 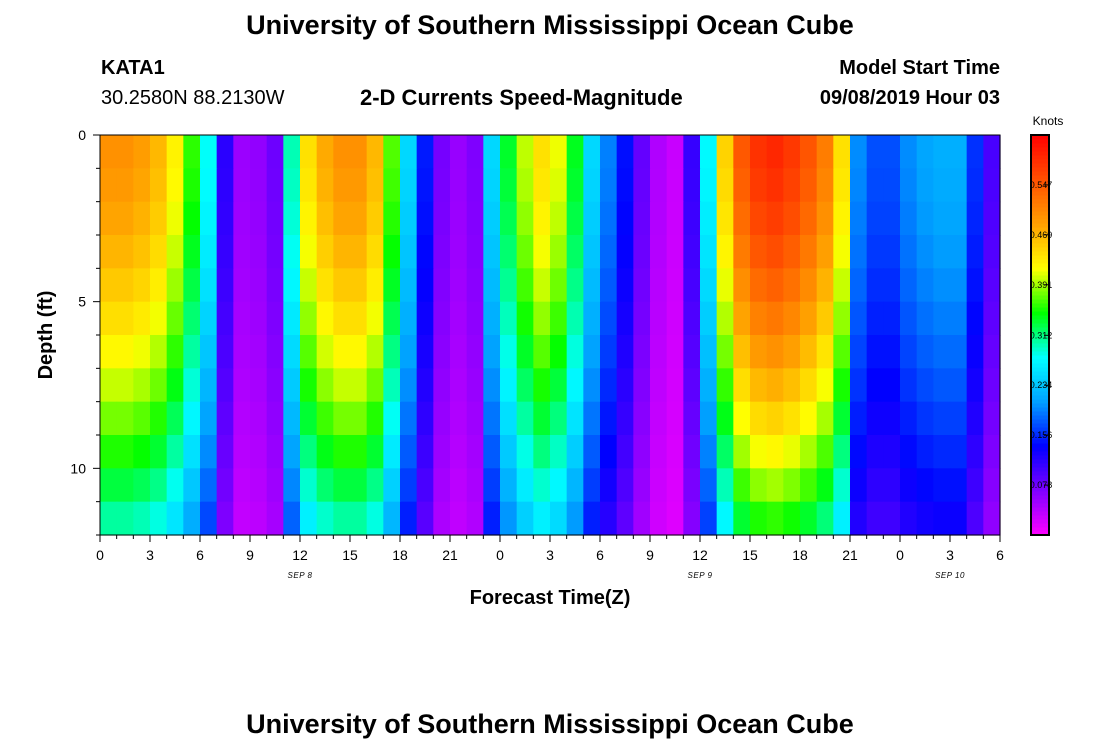 What do you see at coordinates (800, 555) in the screenshot?
I see `x-tick-label: 18` at bounding box center [800, 555].